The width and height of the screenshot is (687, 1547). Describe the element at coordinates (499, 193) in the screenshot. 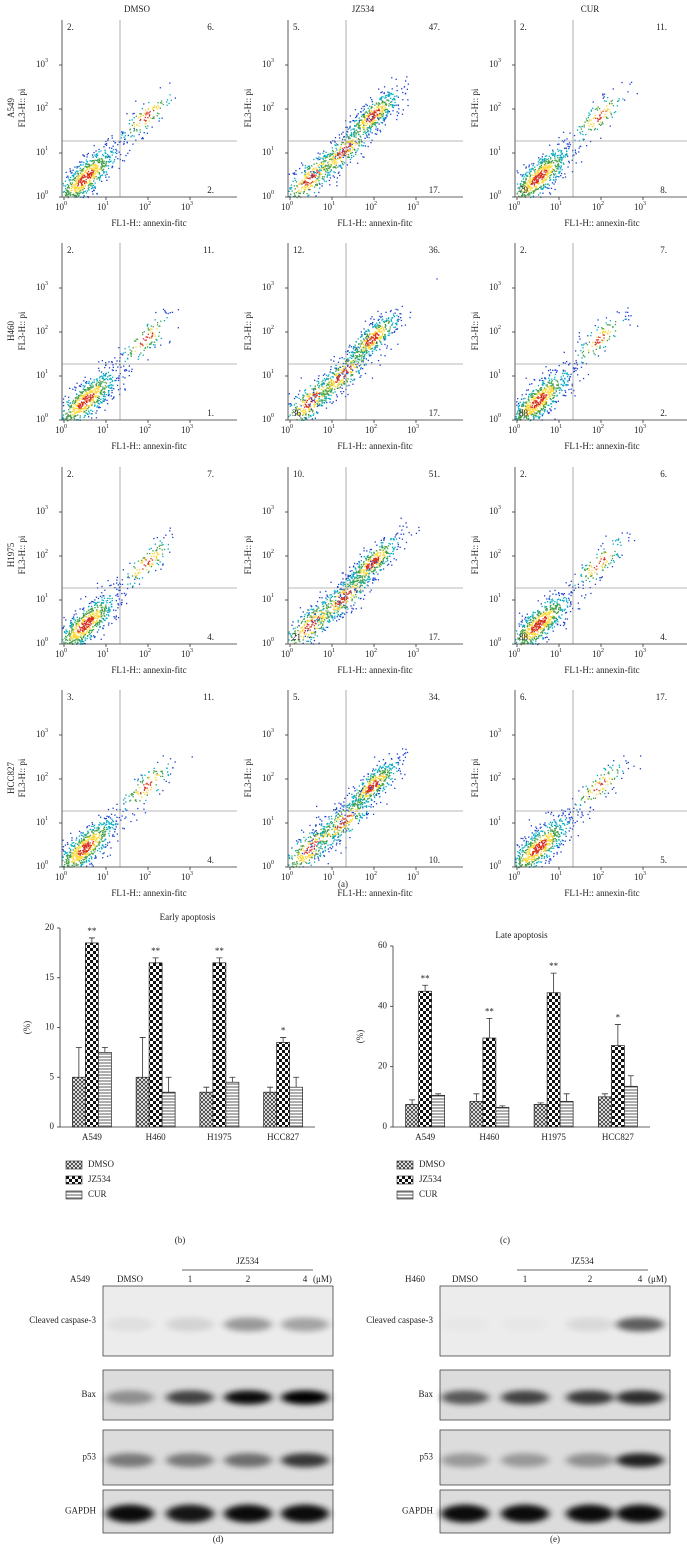

I see `tick-exponent: 0` at that location.